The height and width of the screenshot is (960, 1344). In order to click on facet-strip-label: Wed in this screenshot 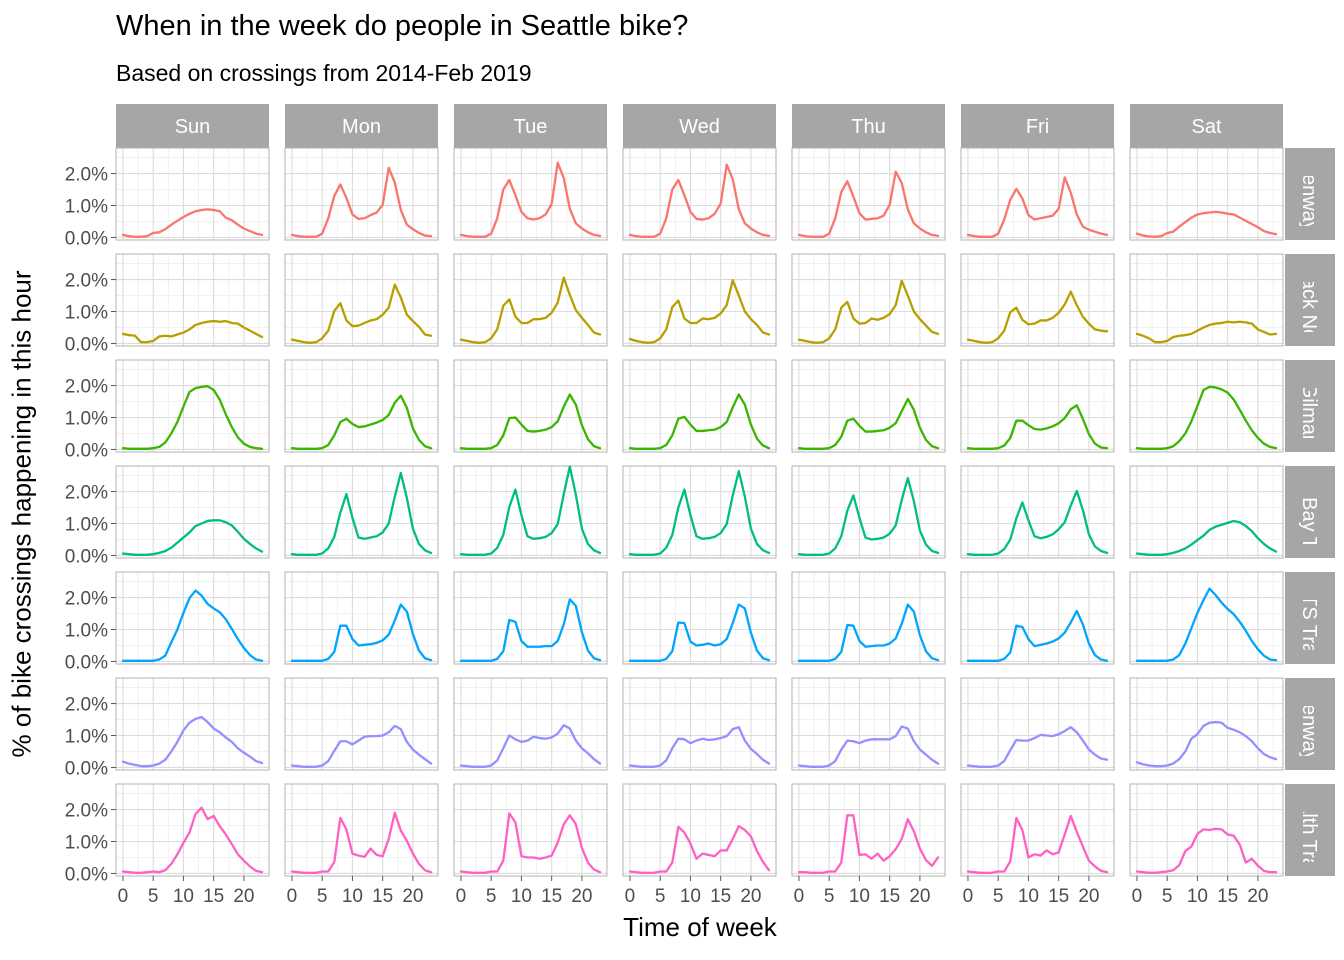, I will do `click(699, 127)`.